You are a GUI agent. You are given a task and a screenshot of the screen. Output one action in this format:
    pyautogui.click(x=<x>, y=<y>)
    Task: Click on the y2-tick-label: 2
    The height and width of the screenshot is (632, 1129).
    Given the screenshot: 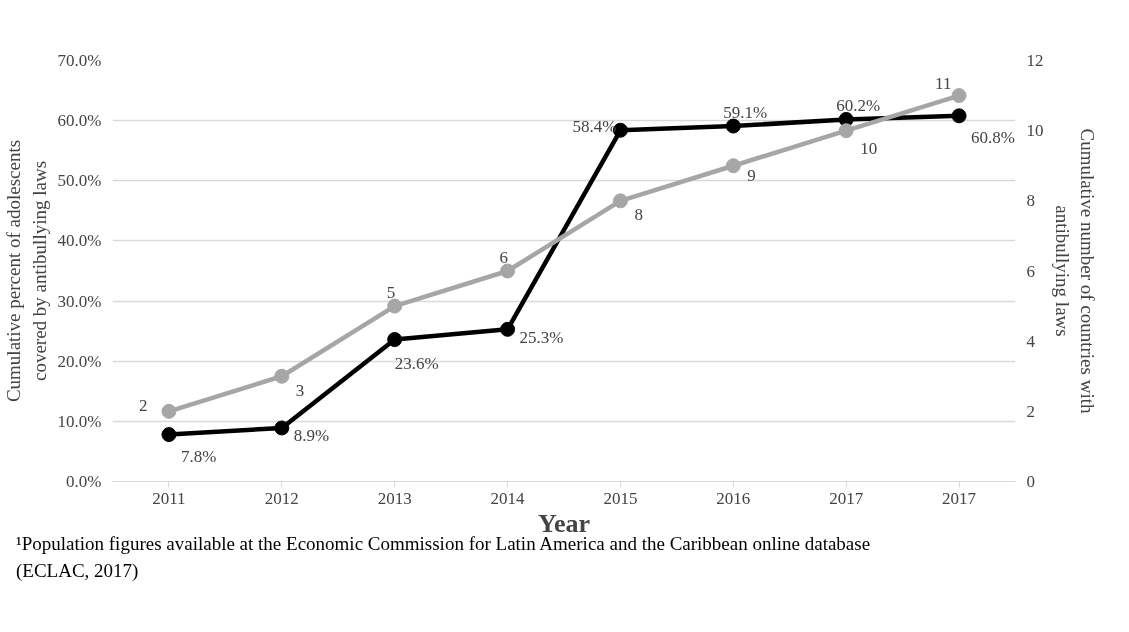 What is the action you would take?
    pyautogui.click(x=1030, y=411)
    